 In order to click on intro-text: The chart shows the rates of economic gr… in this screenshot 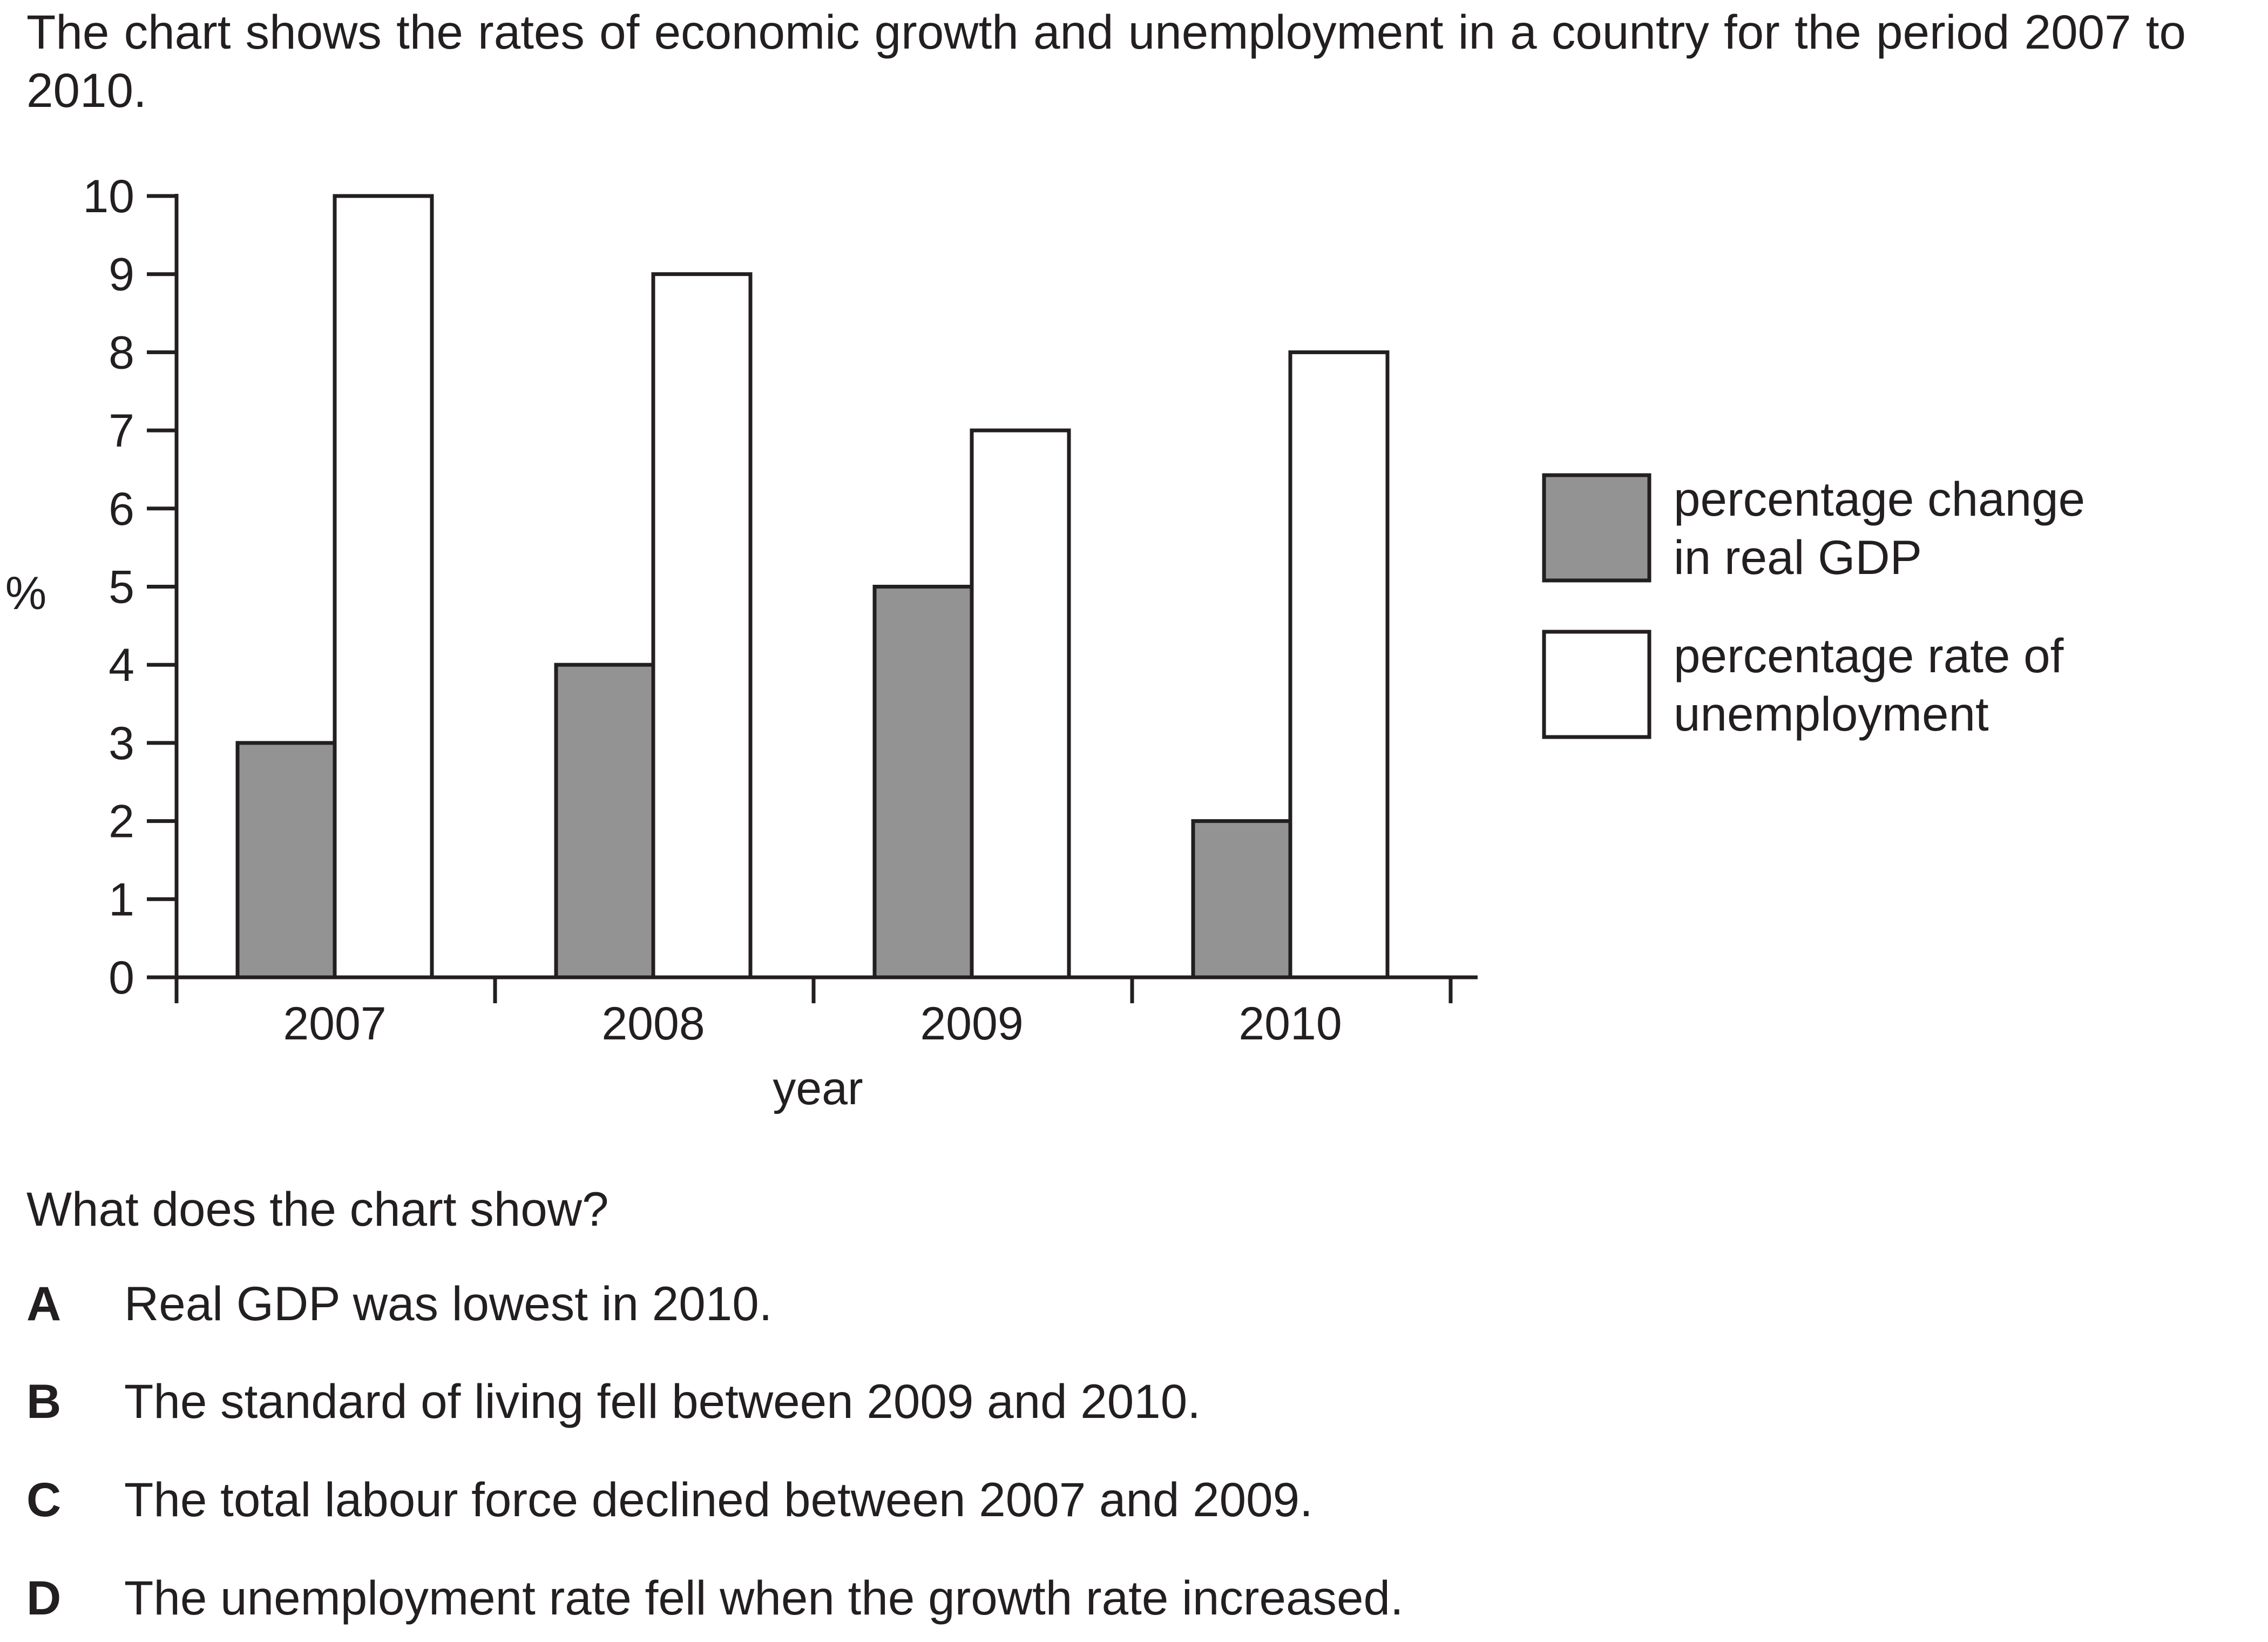, I will do `click(1106, 61)`.